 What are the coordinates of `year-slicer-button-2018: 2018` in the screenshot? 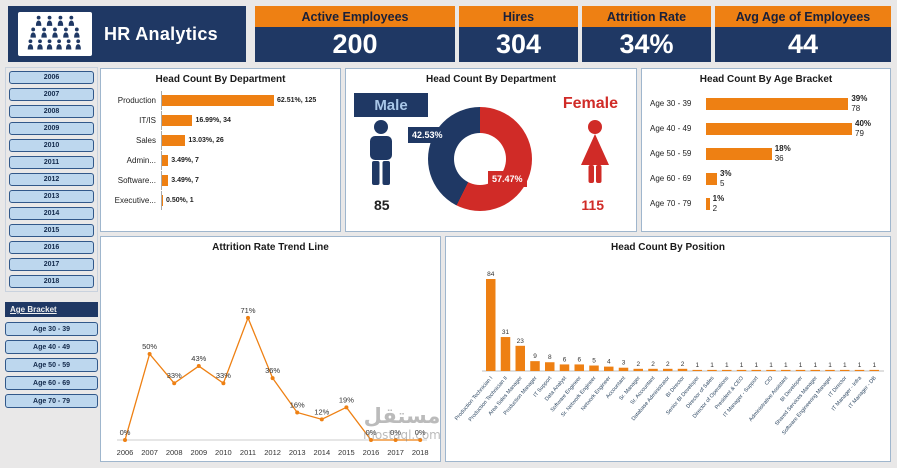 It's located at (51, 281).